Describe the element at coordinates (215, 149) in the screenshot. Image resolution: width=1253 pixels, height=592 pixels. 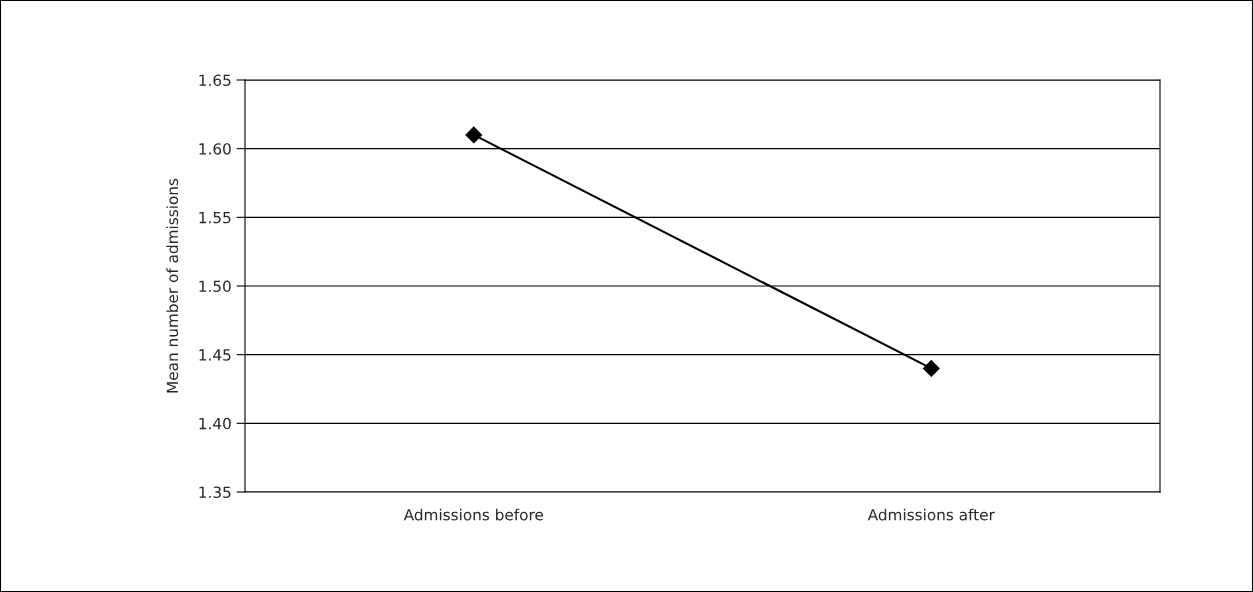
I see `y-tick-label: 1.60` at that location.